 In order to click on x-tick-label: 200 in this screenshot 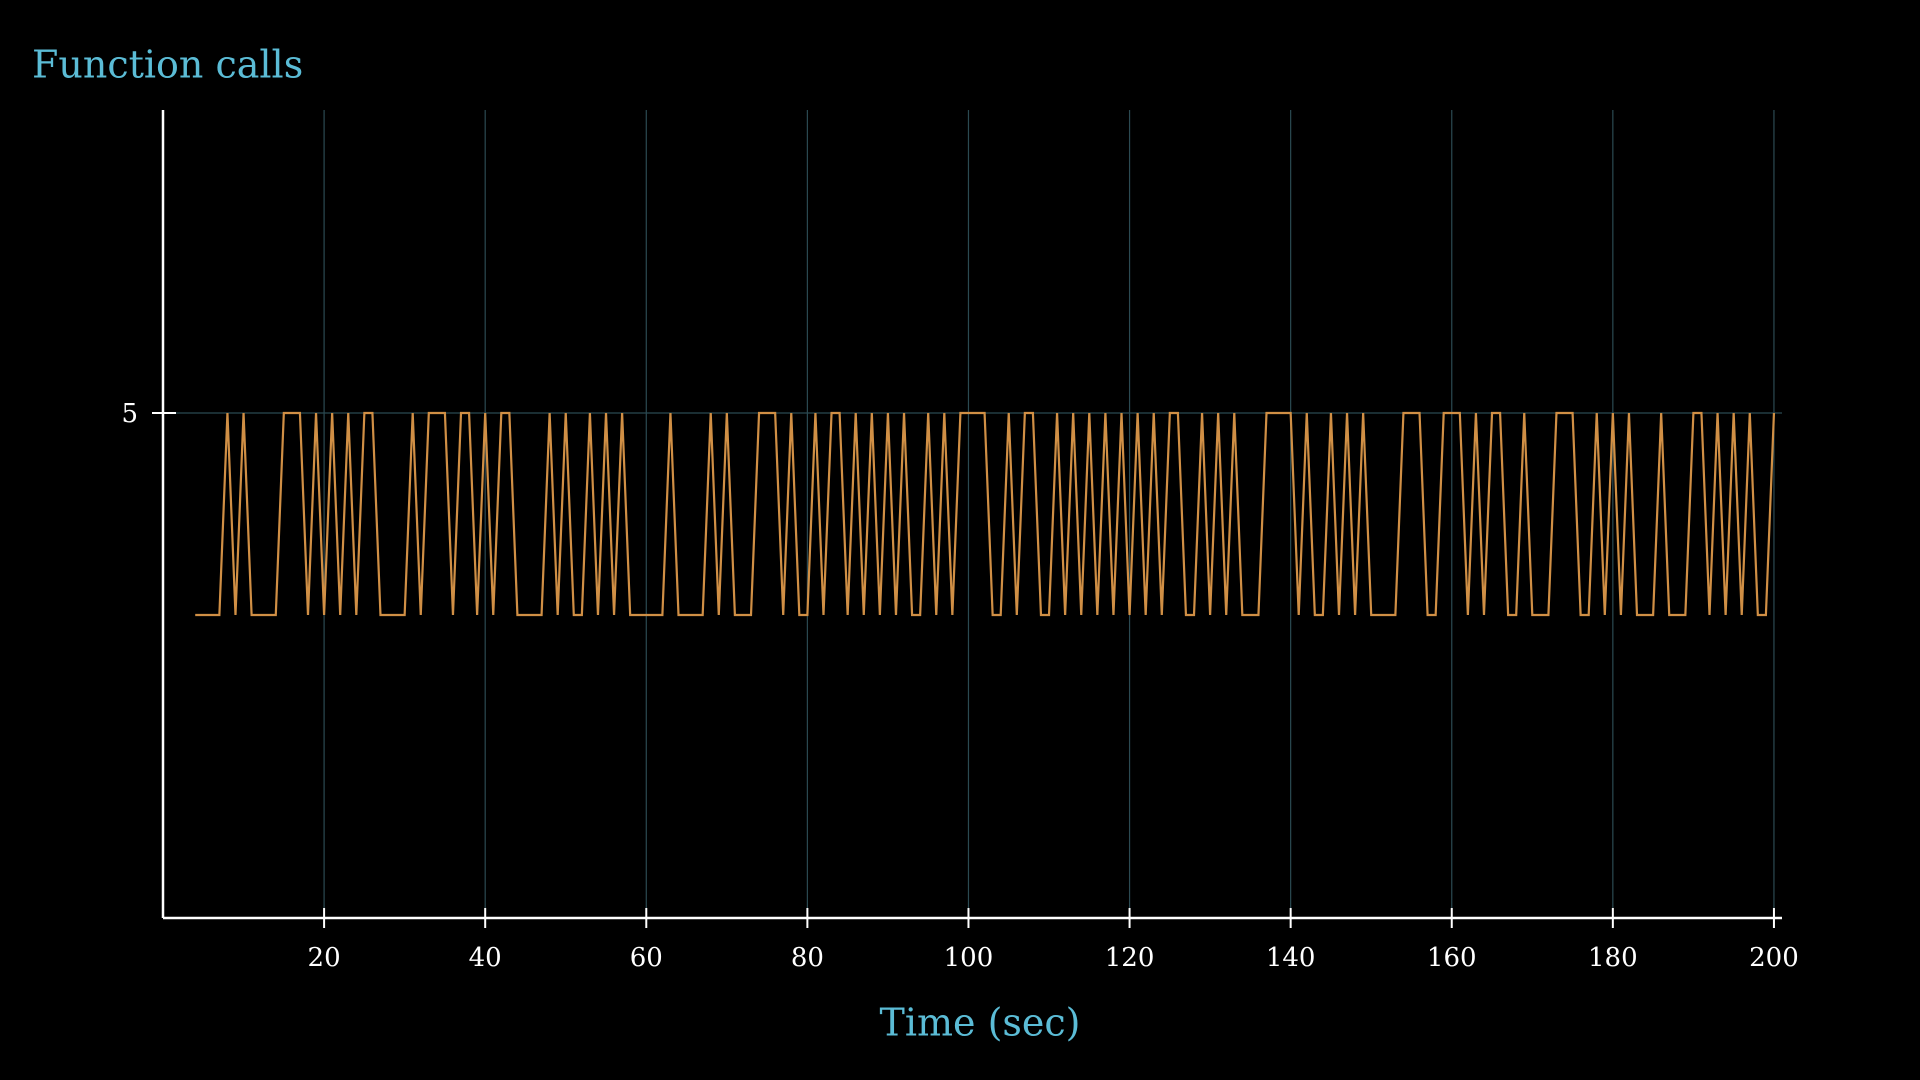, I will do `click(1774, 958)`.